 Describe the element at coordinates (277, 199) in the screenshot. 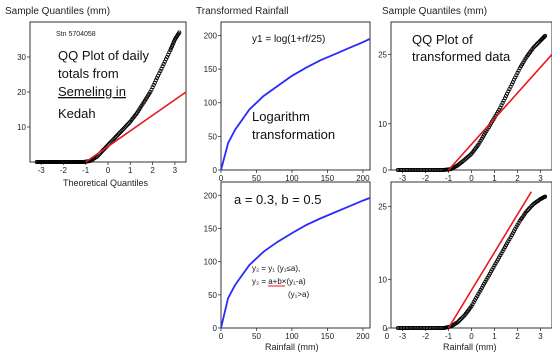

I see `bm-params: a = 0.3, b = 0.5` at that location.